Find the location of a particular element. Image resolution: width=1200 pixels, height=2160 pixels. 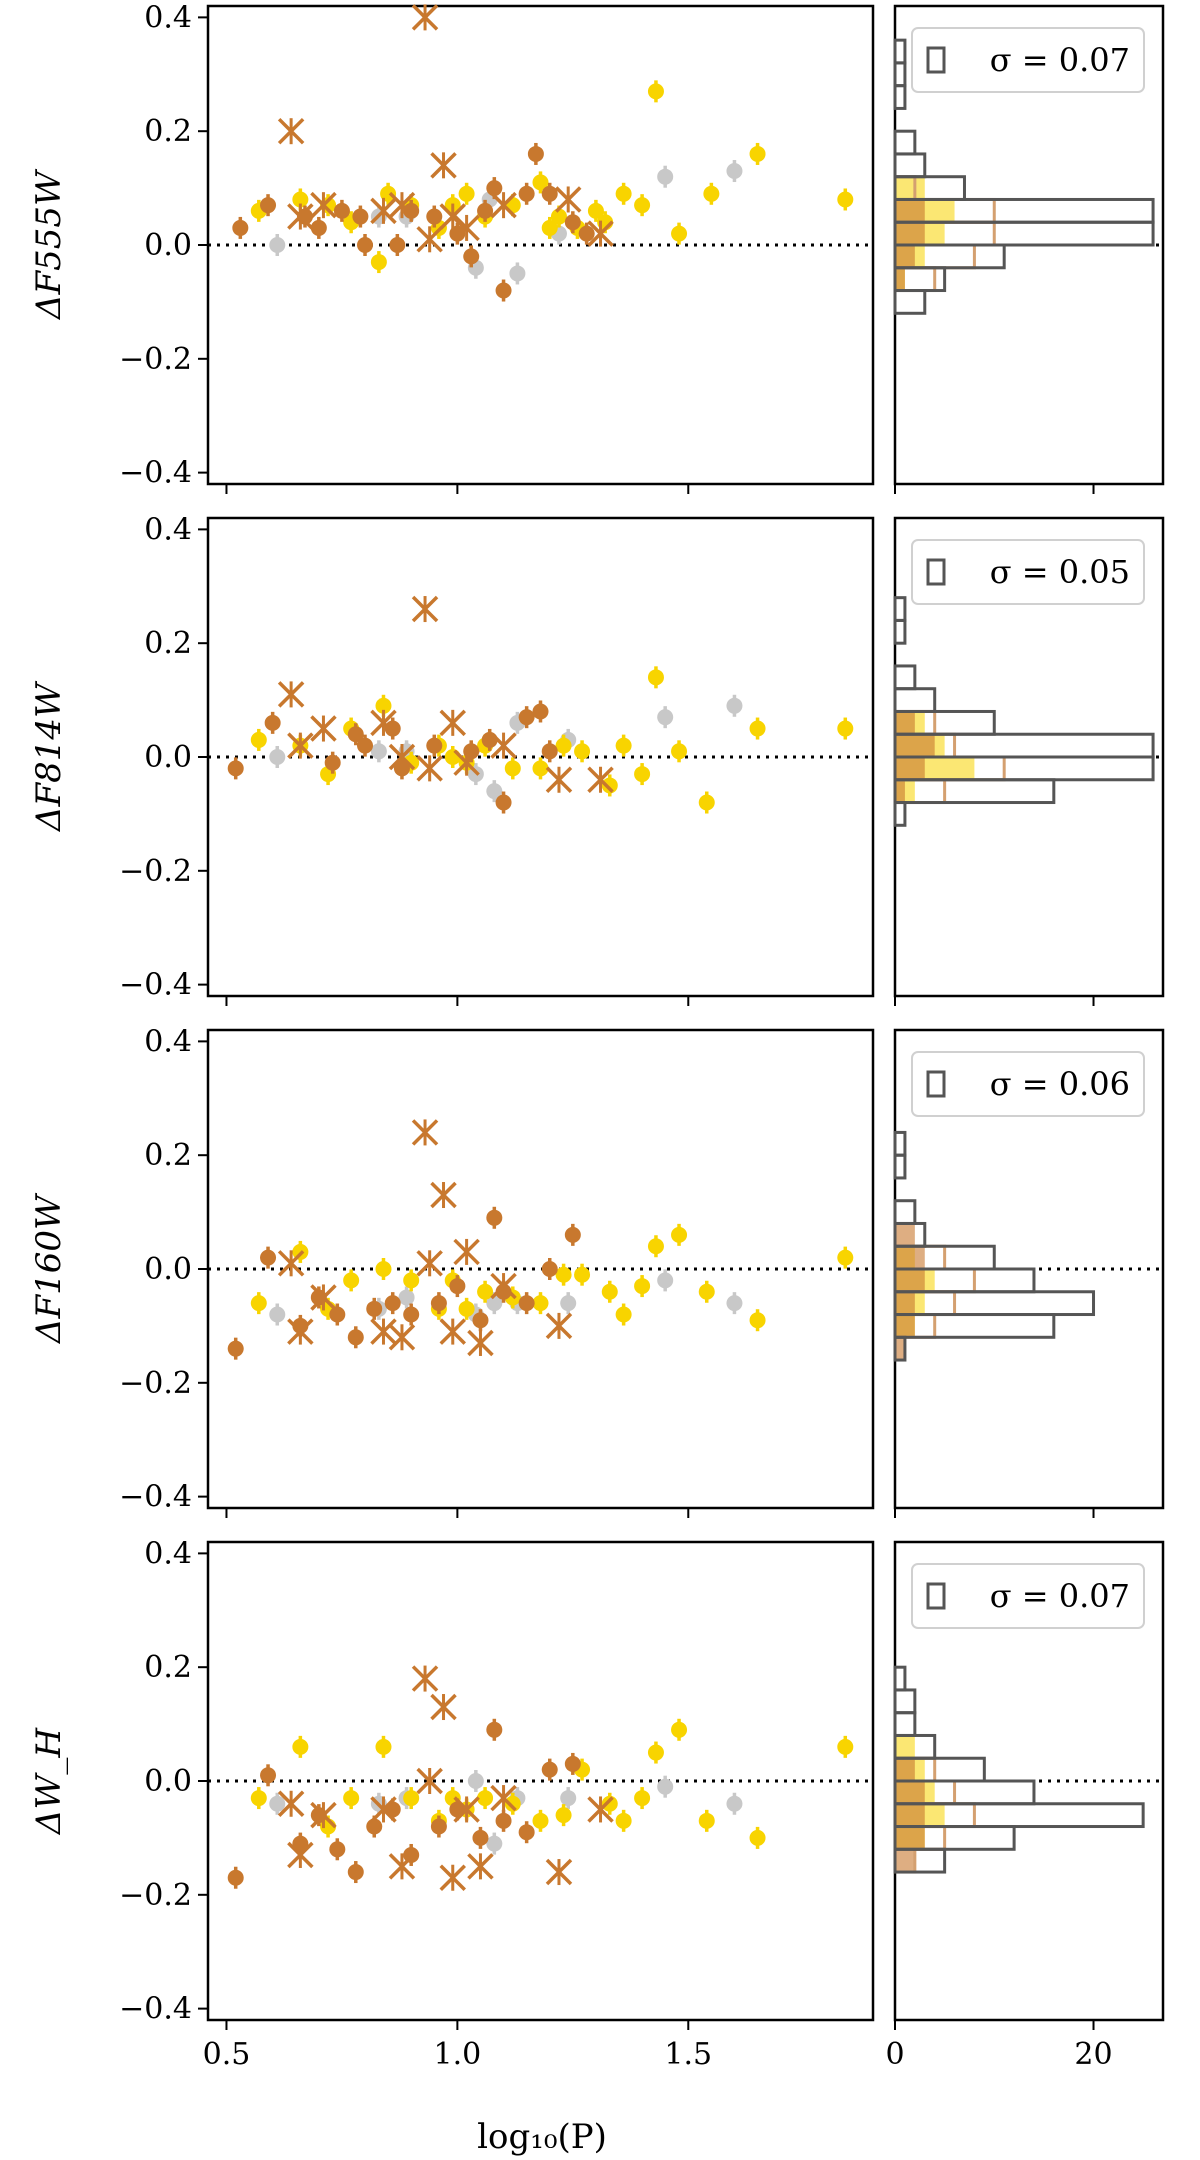

sigma-label: σ = 0.07 is located at coordinates (1060, 60).